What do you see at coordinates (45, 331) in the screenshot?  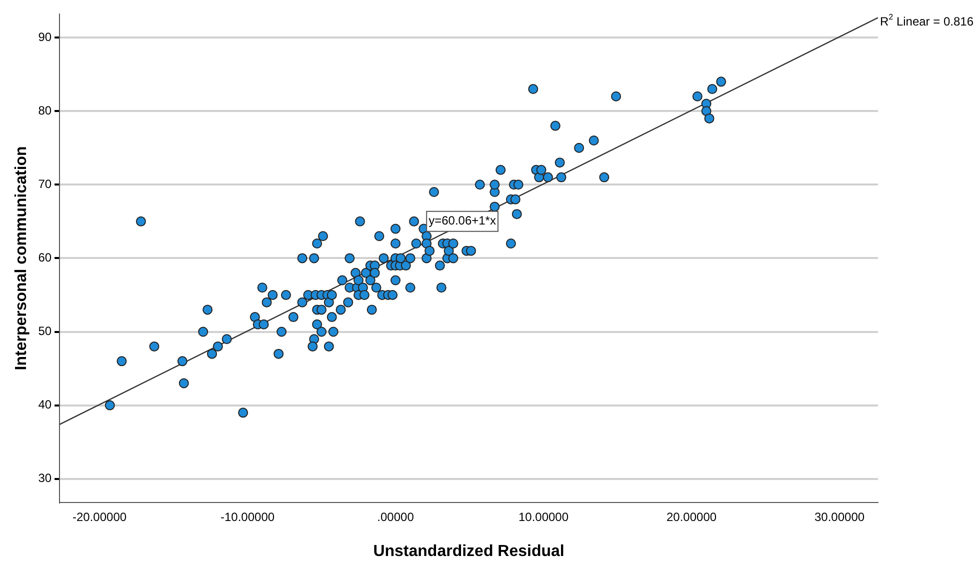 I see `y-tick-label: 50` at bounding box center [45, 331].